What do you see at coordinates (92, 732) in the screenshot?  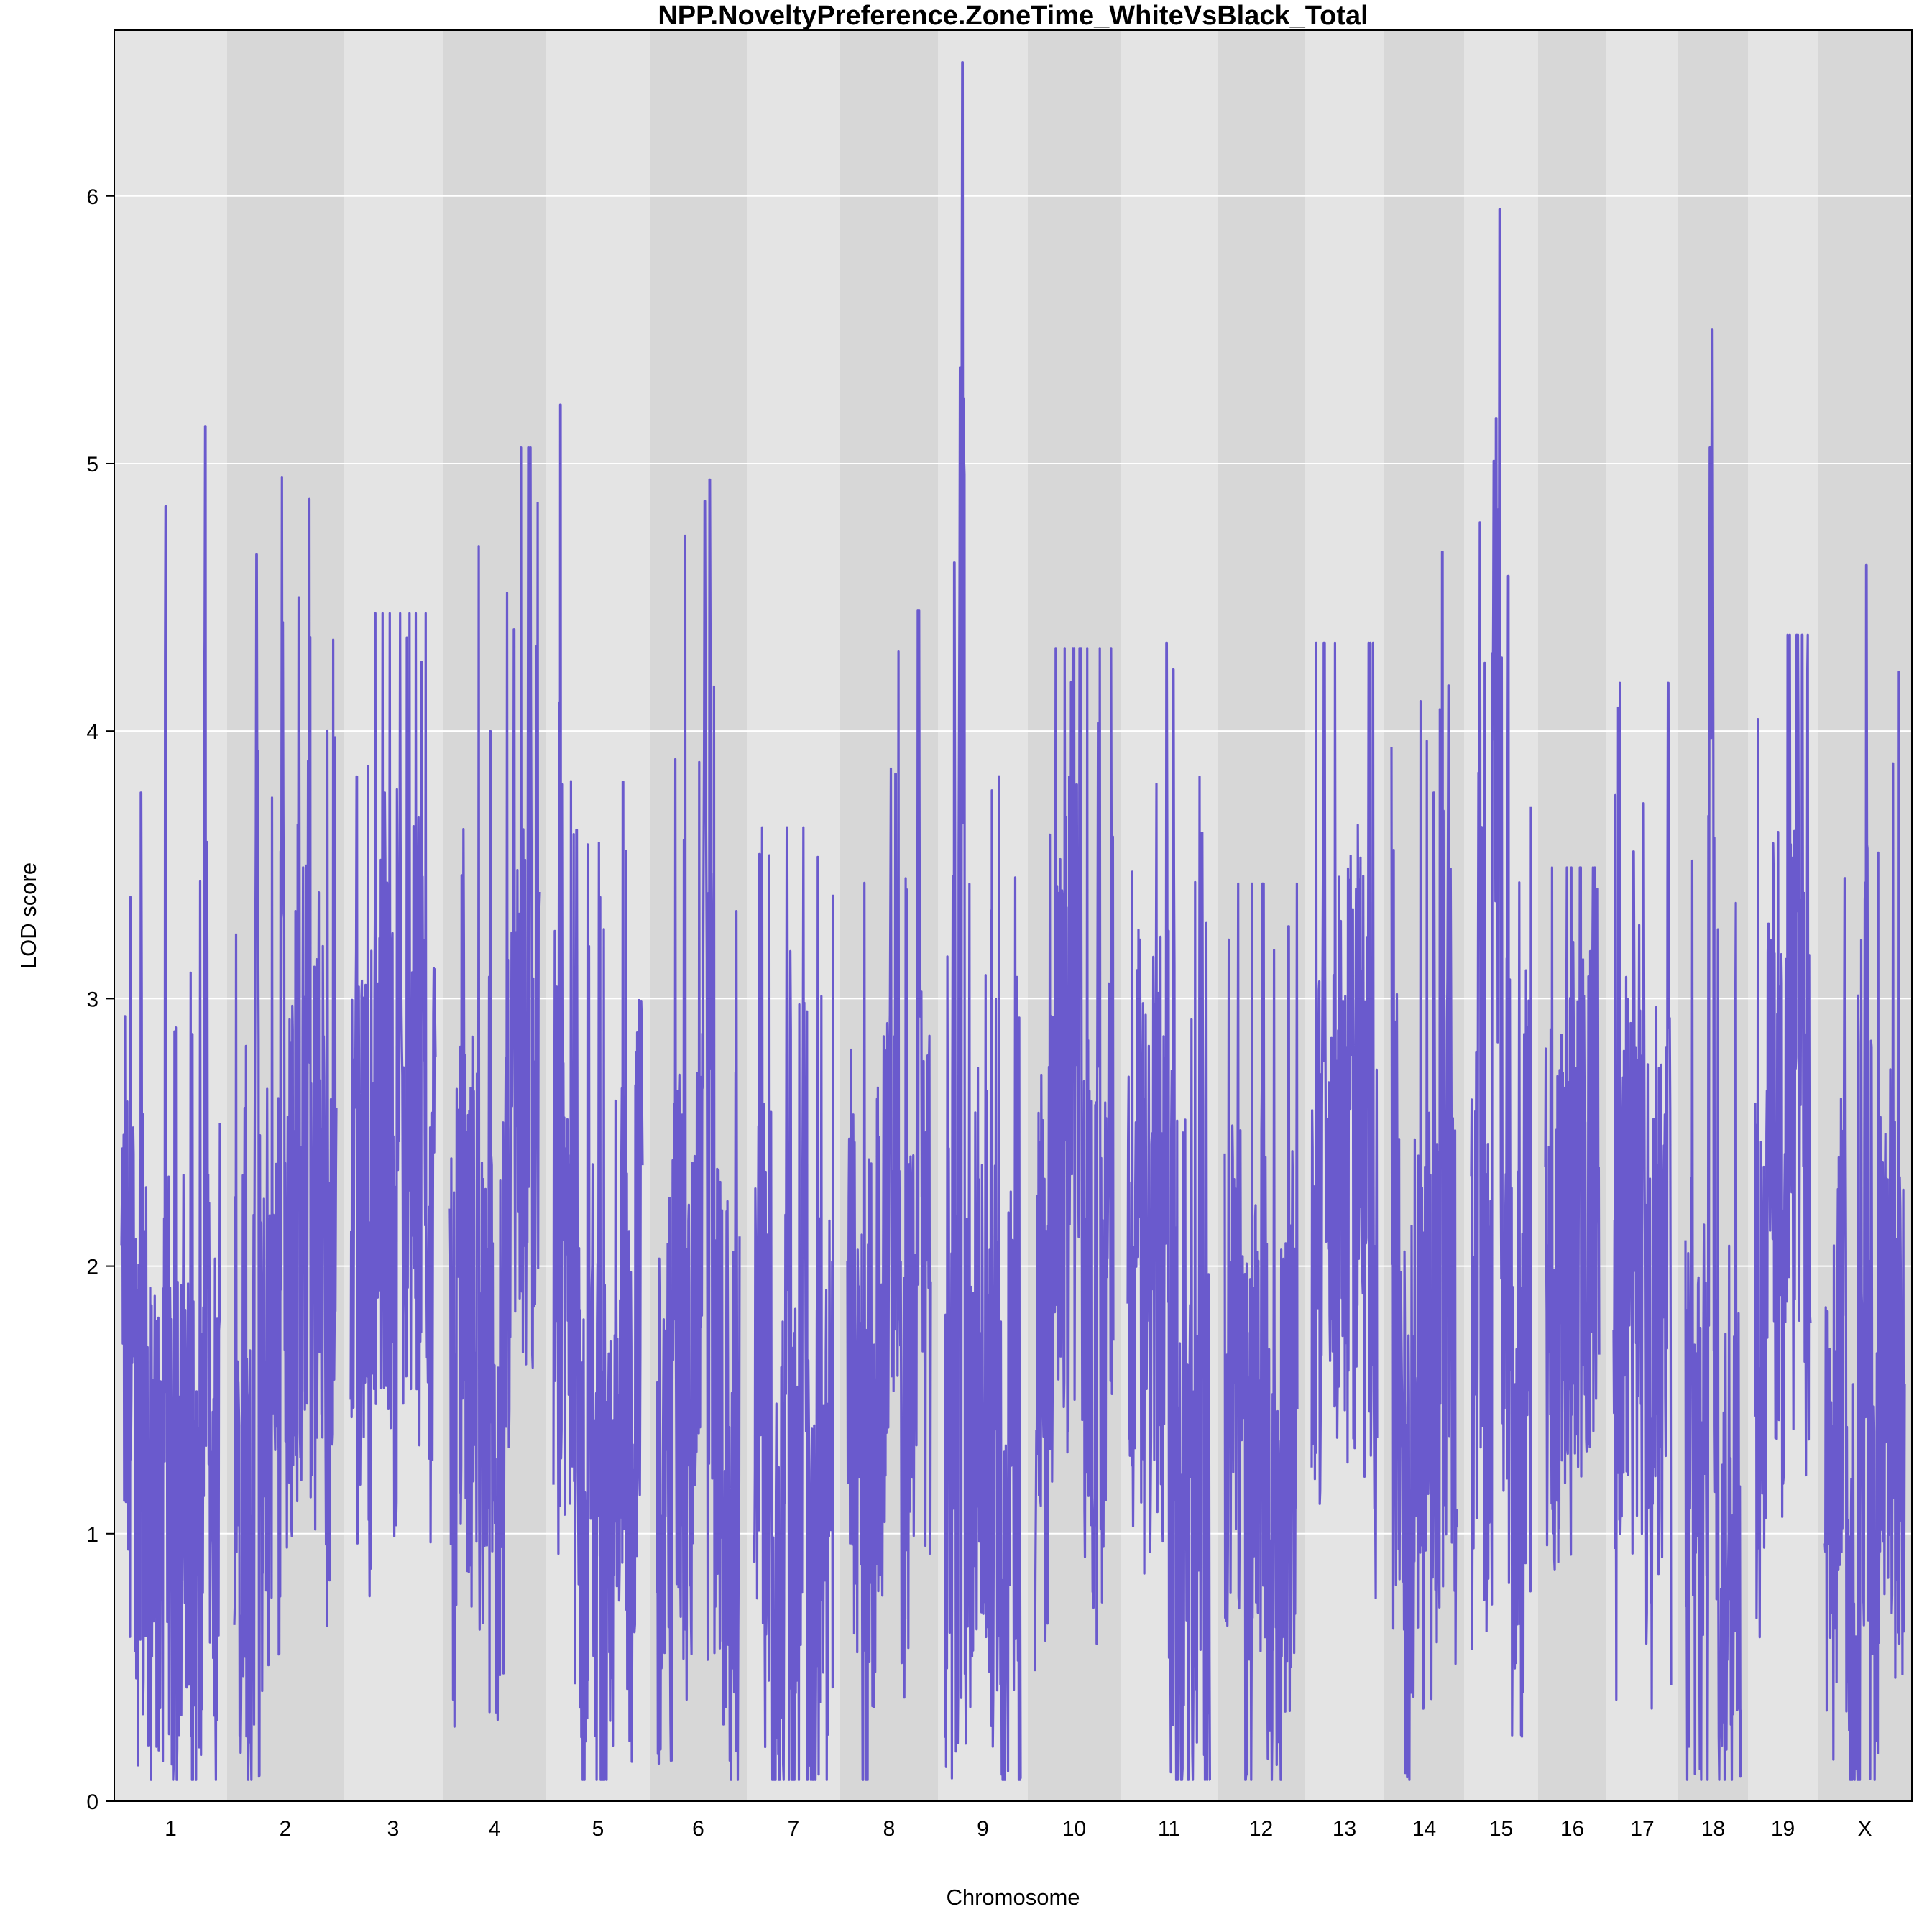 I see `y-tick-label: 4` at bounding box center [92, 732].